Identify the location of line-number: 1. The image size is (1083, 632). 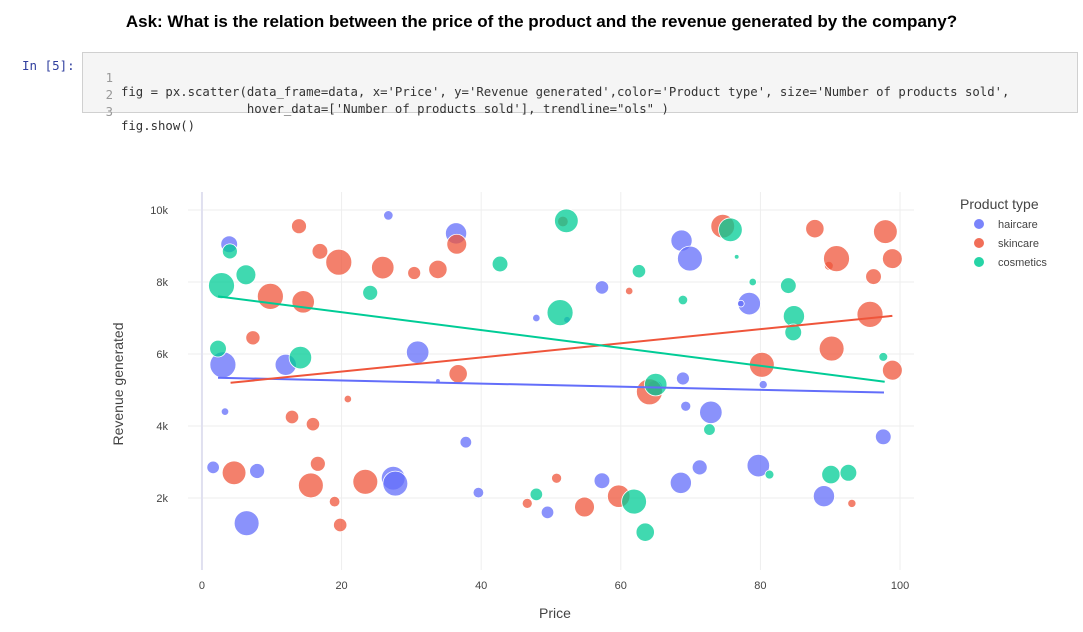
(109, 78).